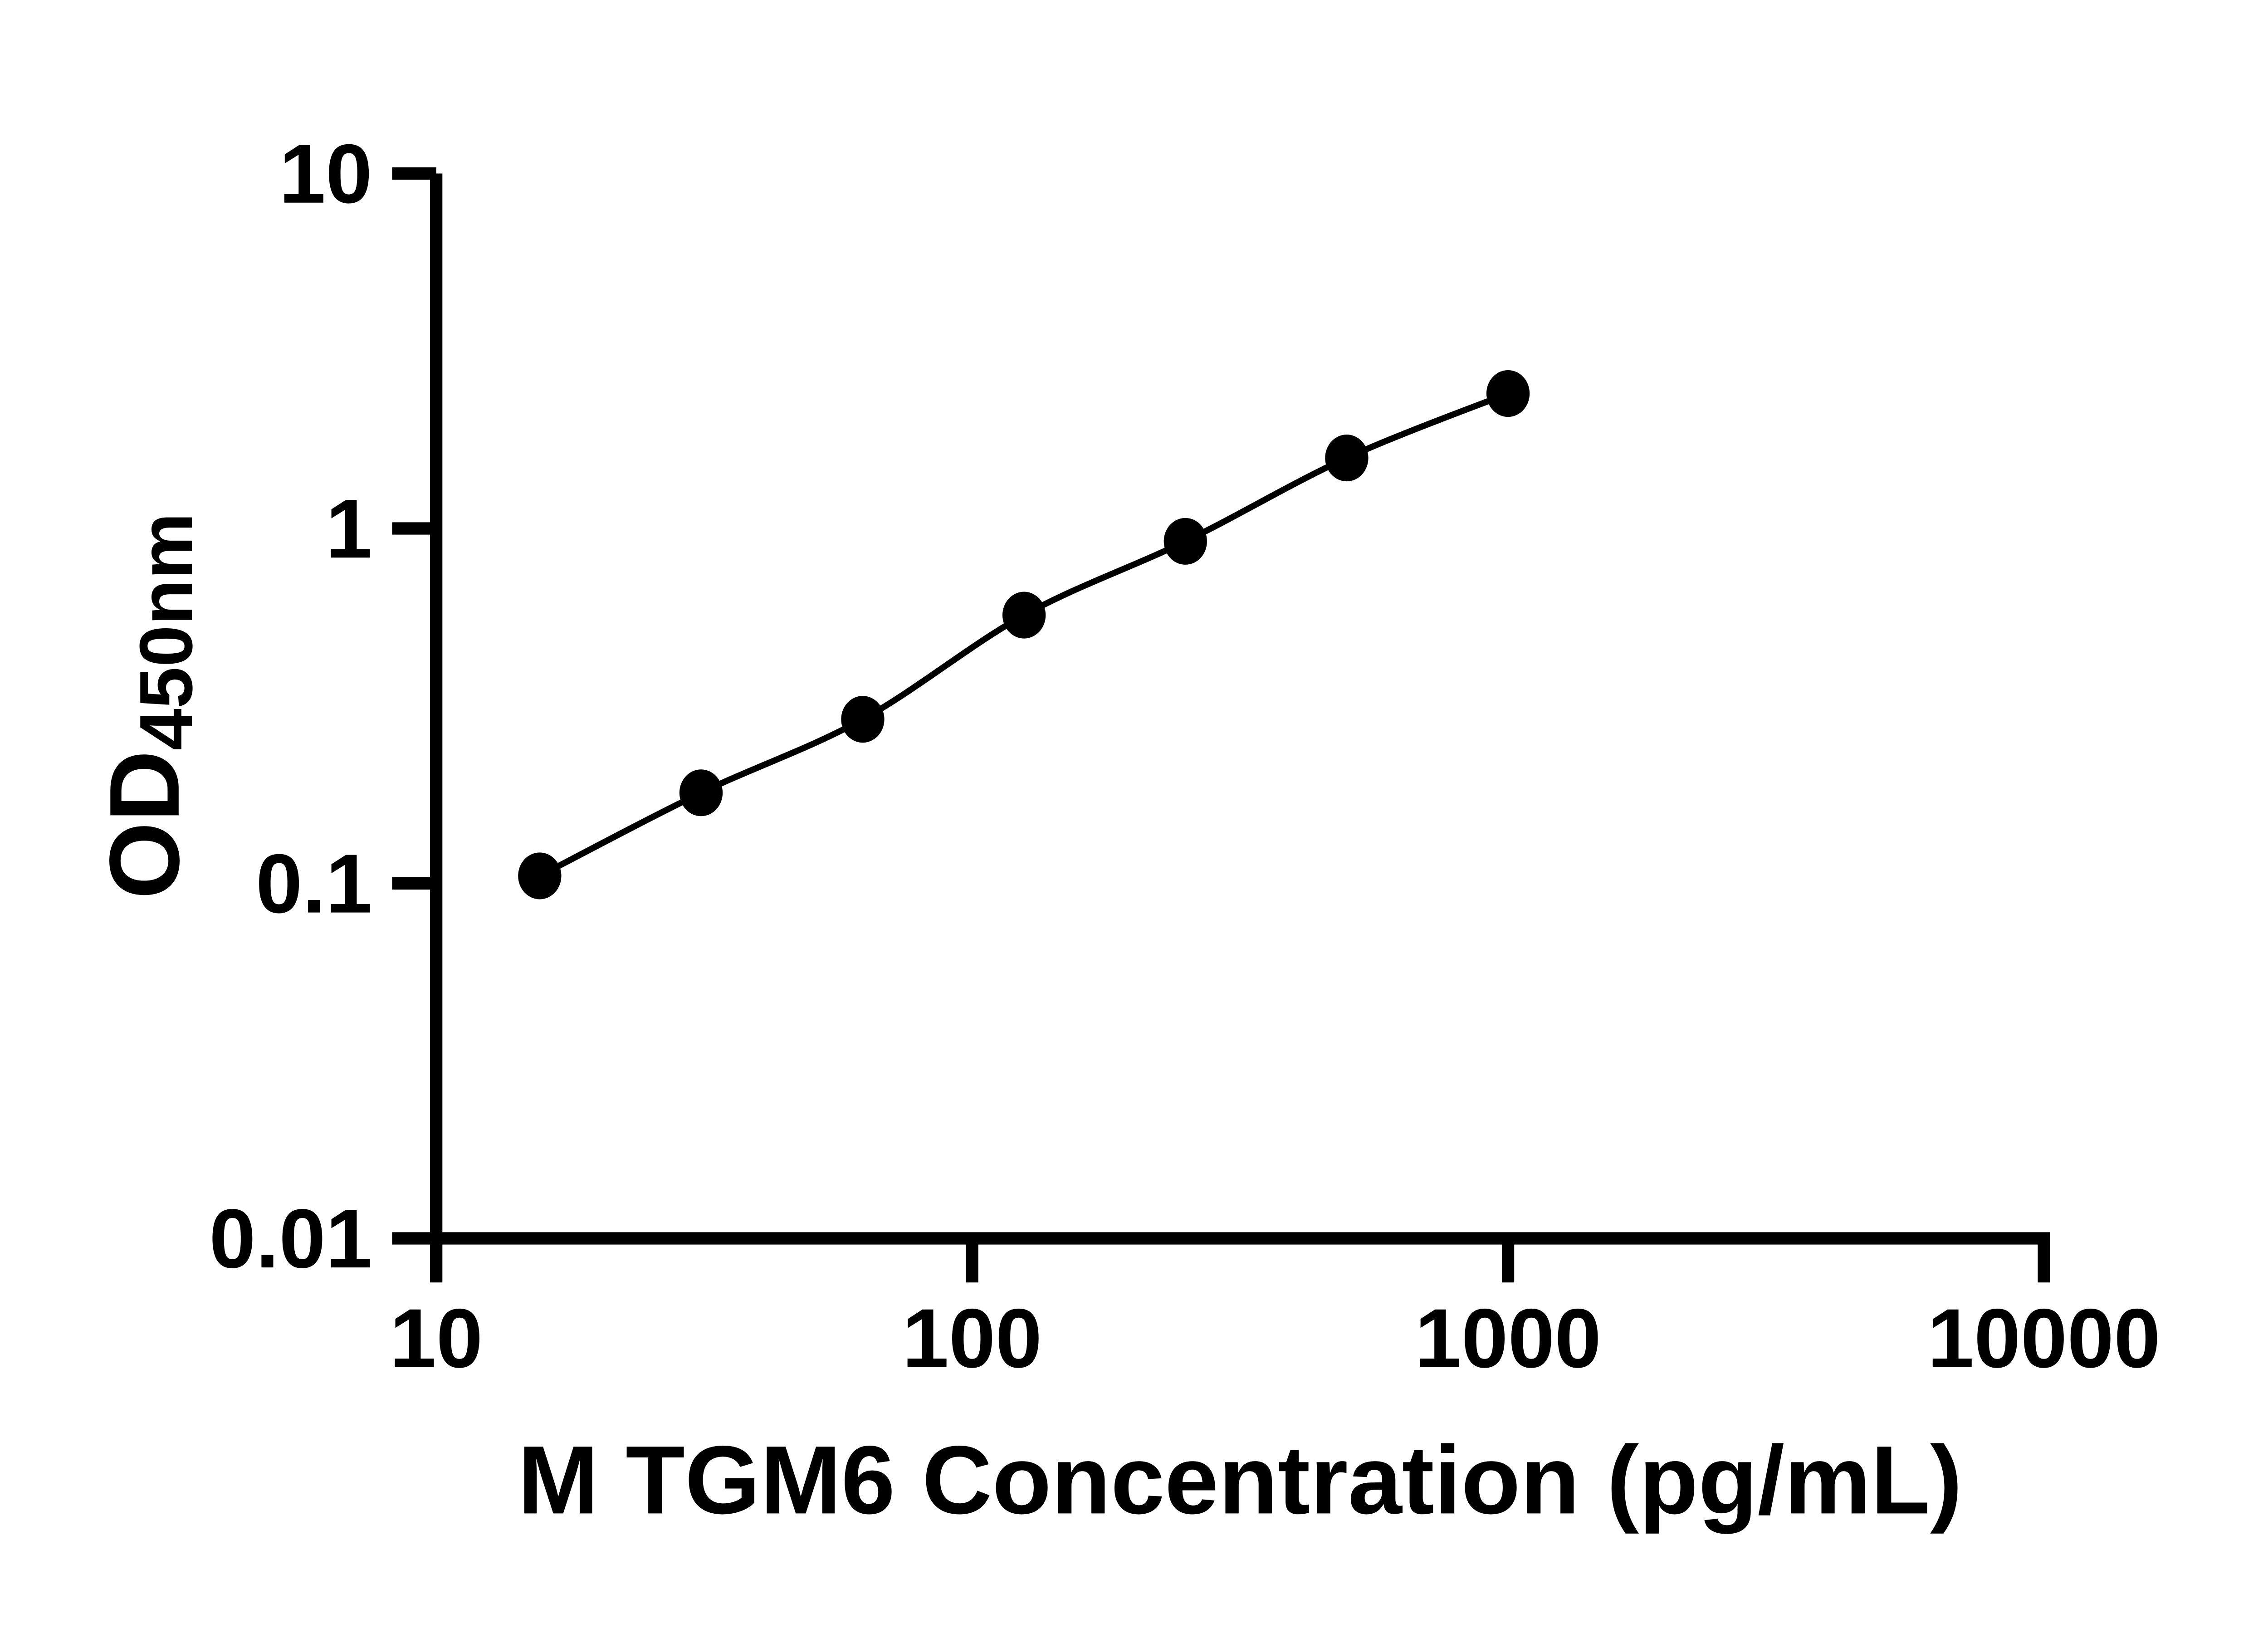 The width and height of the screenshot is (2268, 1633). What do you see at coordinates (2043, 1338) in the screenshot?
I see `x-tick-label: 10000` at bounding box center [2043, 1338].